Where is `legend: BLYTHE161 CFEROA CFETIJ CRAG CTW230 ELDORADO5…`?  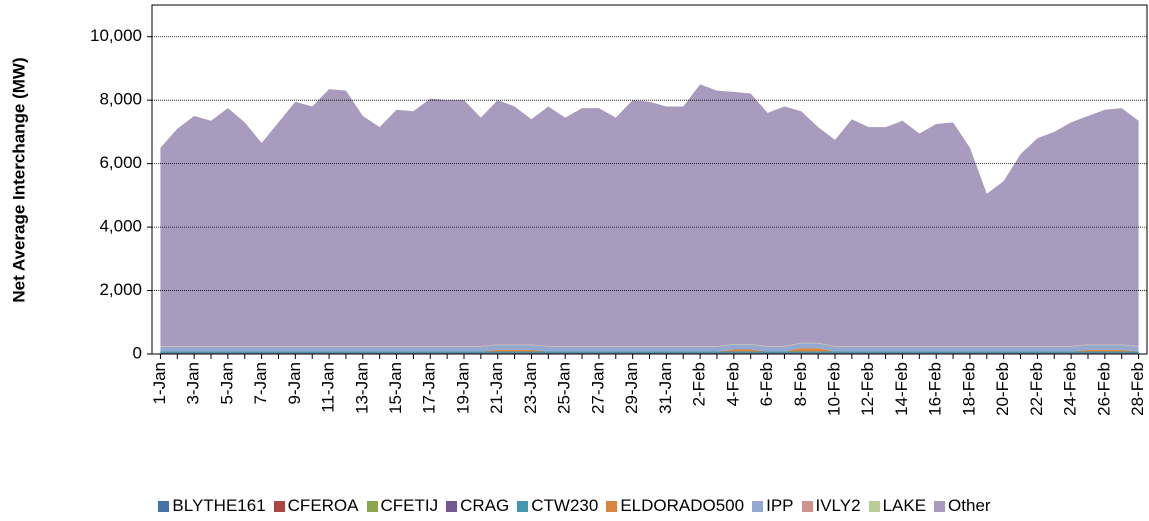
legend: BLYTHE161 CFEROA CFETIJ CRAG CTW230 ELDORADO5… is located at coordinates (574, 506).